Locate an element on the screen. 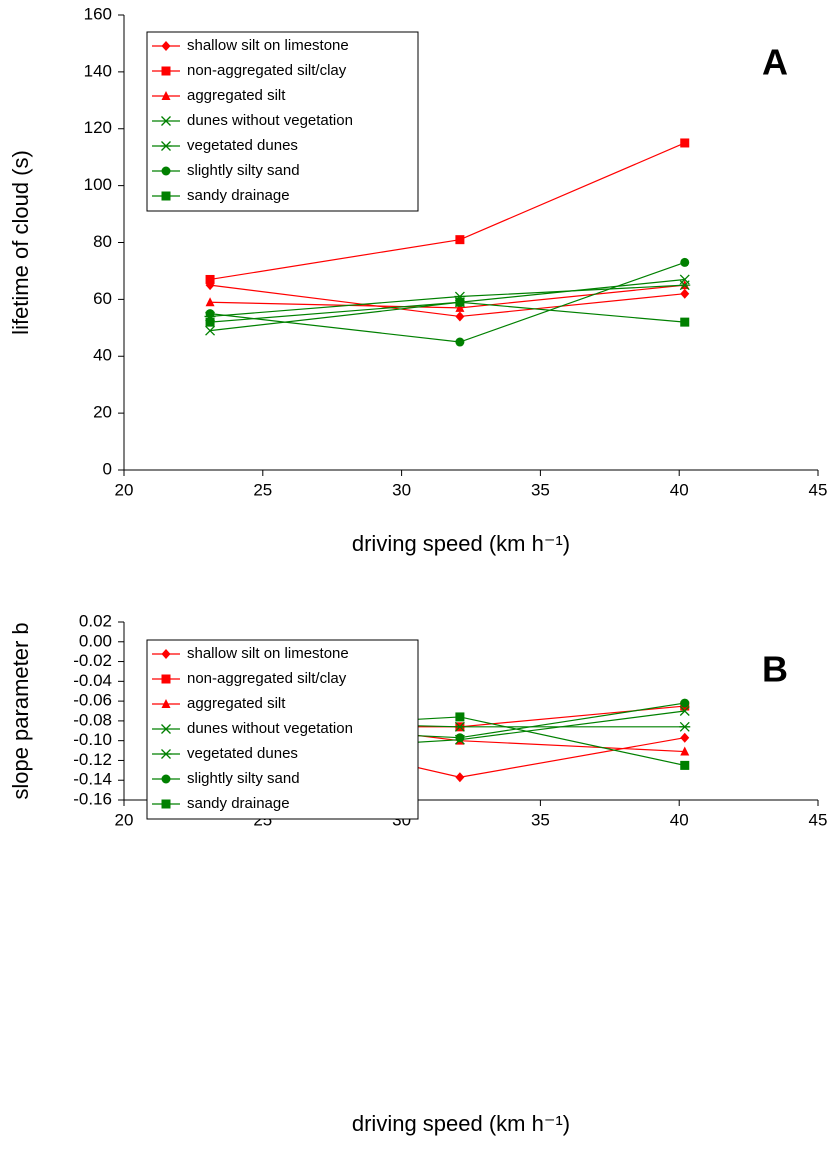  y-tick-label: -0.14 is located at coordinates (92, 779).